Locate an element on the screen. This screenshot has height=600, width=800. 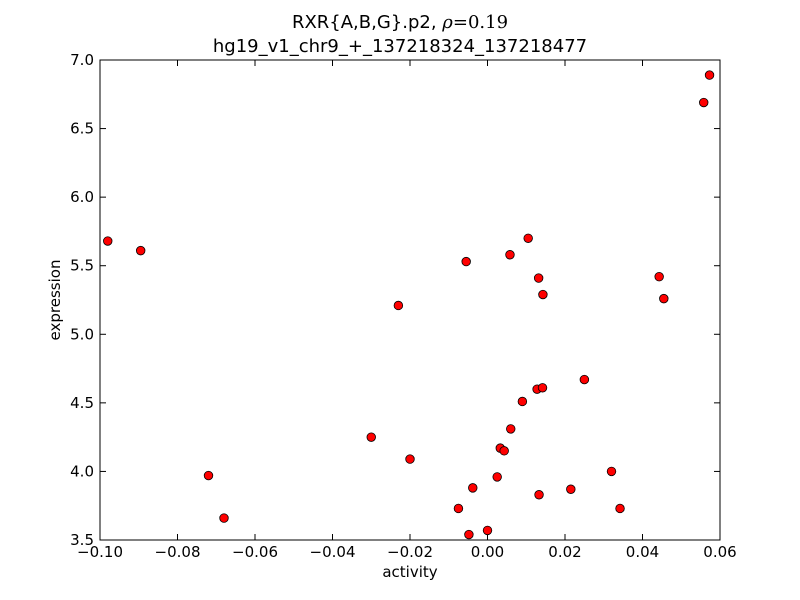
y-tick-label: 5.5 is located at coordinates (82, 266).